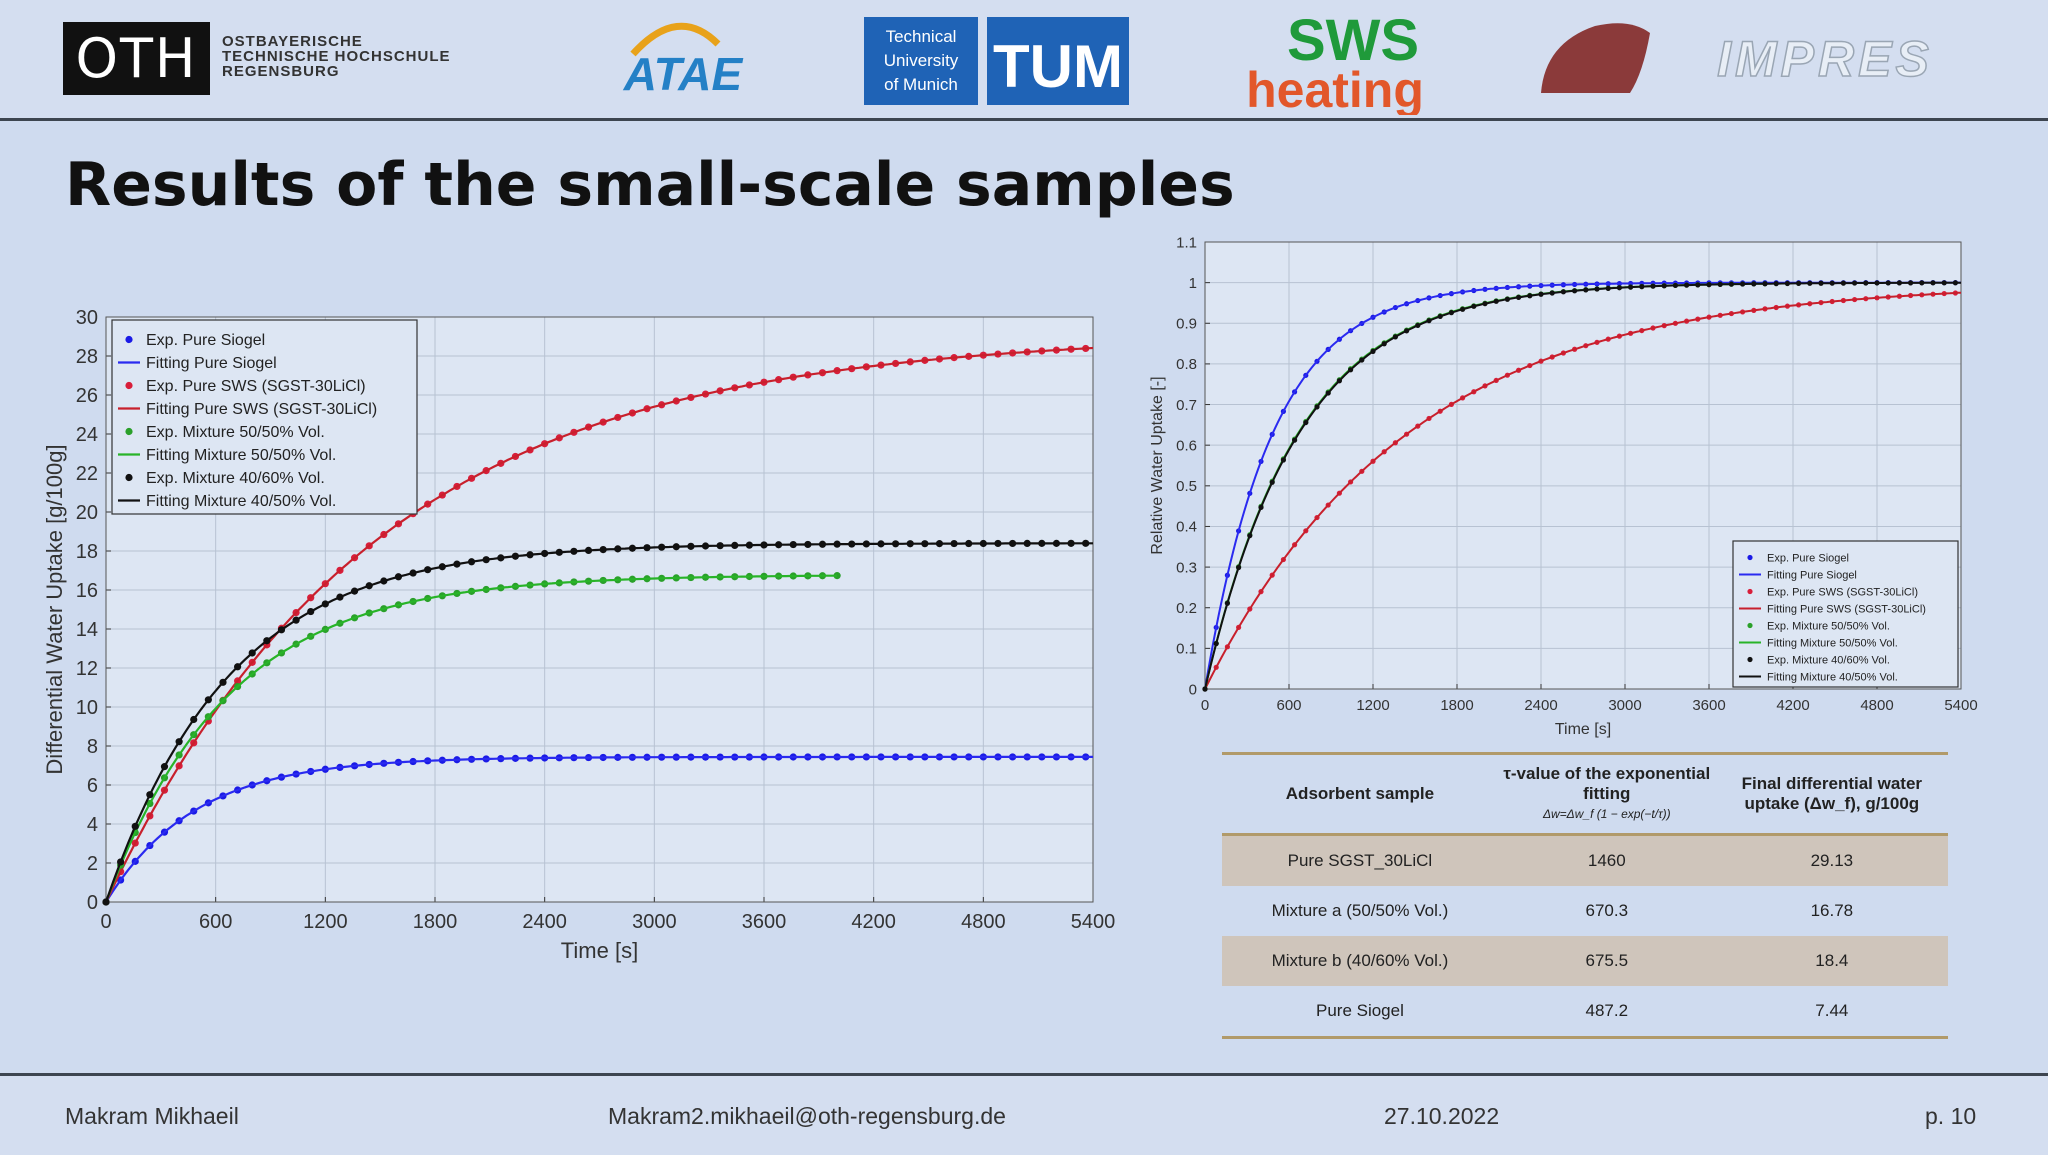 This screenshot has width=2048, height=1155. Describe the element at coordinates (1193, 283) in the screenshot. I see `y-tick-label: 1` at that location.